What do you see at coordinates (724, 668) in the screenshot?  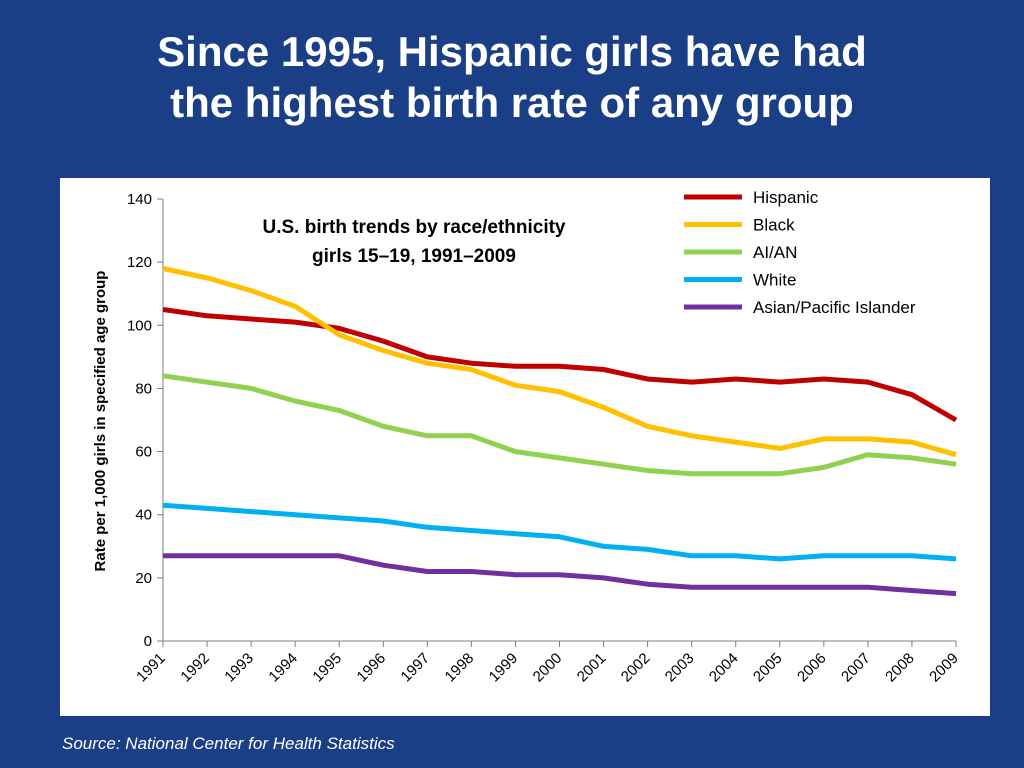 I see `x-tick-label: 2004` at bounding box center [724, 668].